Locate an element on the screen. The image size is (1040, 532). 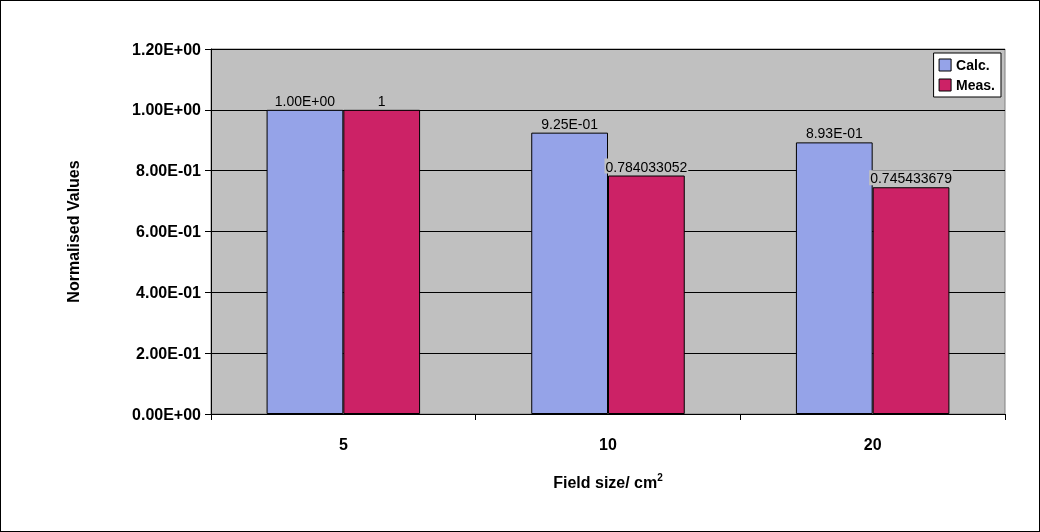
x-tick-label: 10 is located at coordinates (608, 444).